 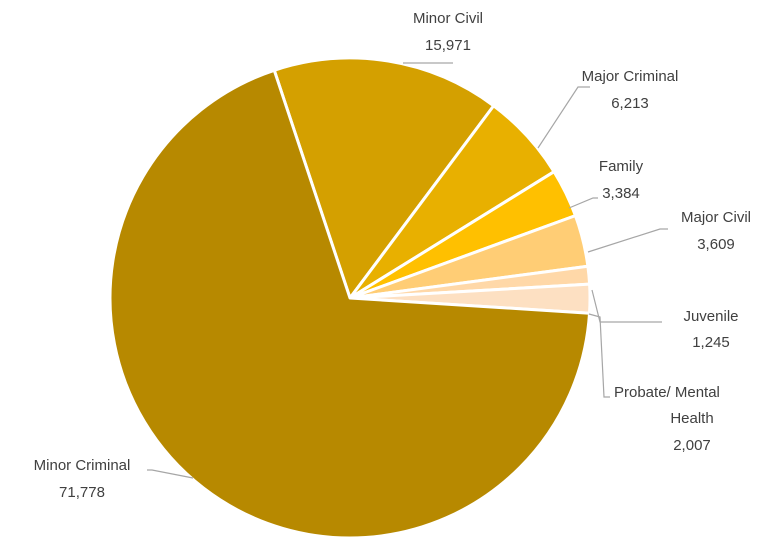 I want to click on category-label-major-criminal: Major Criminal, so click(x=630, y=76).